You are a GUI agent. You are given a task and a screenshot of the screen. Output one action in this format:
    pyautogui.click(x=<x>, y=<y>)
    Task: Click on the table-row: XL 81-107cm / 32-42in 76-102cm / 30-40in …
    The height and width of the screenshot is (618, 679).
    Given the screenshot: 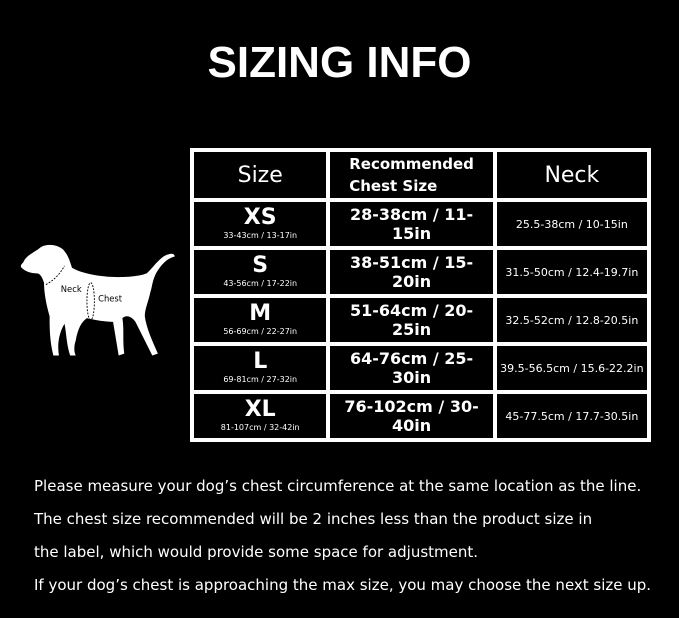 What is the action you would take?
    pyautogui.click(x=420, y=416)
    